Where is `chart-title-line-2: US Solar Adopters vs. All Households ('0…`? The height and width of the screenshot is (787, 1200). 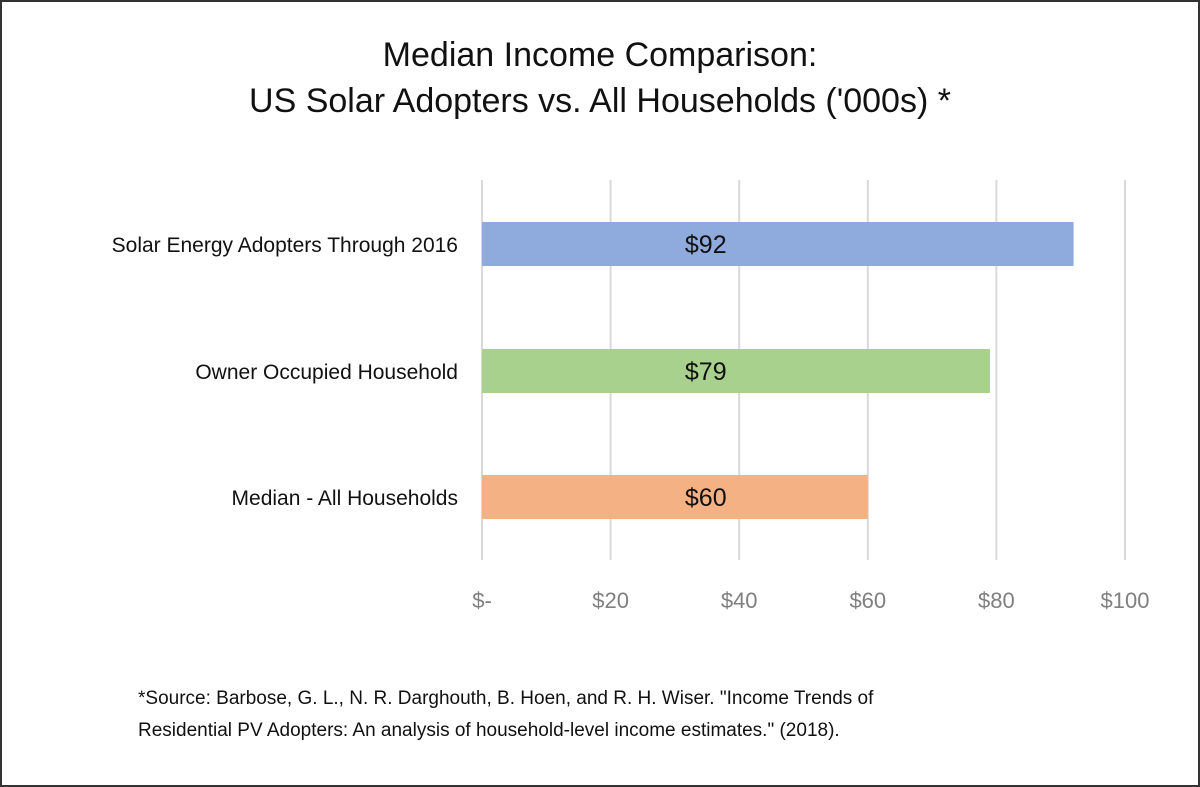 chart-title-line-2: US Solar Adopters vs. All Households ('0… is located at coordinates (600, 101).